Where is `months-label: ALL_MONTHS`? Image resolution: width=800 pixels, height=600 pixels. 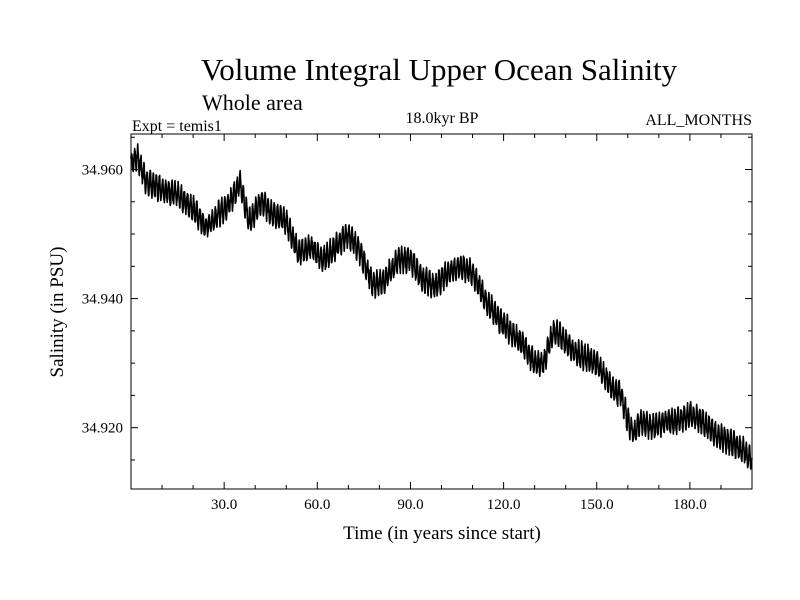 months-label: ALL_MONTHS is located at coordinates (698, 120).